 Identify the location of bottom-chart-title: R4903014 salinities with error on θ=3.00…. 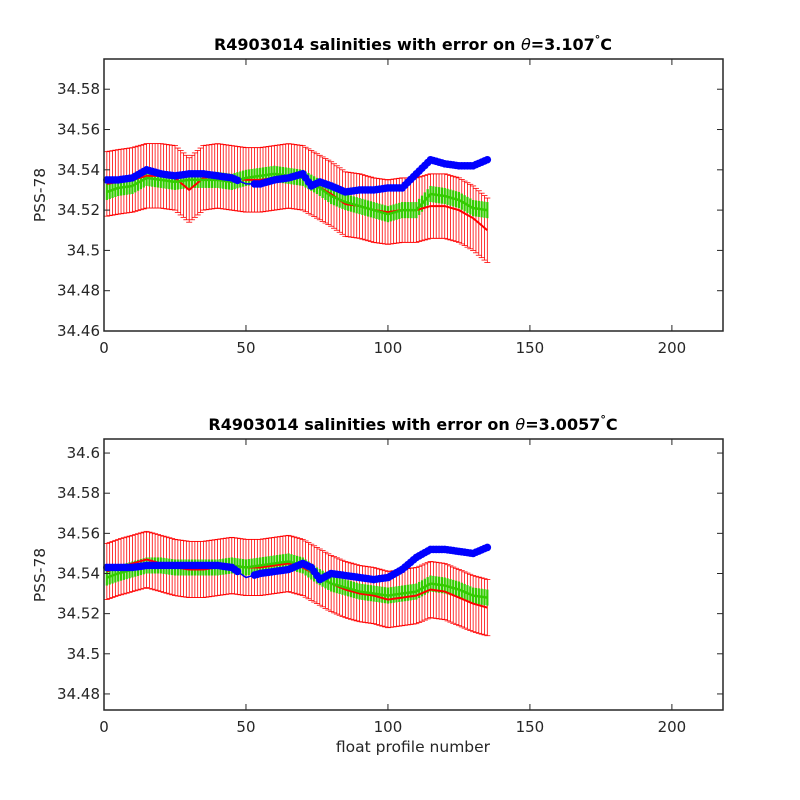
(412, 423).